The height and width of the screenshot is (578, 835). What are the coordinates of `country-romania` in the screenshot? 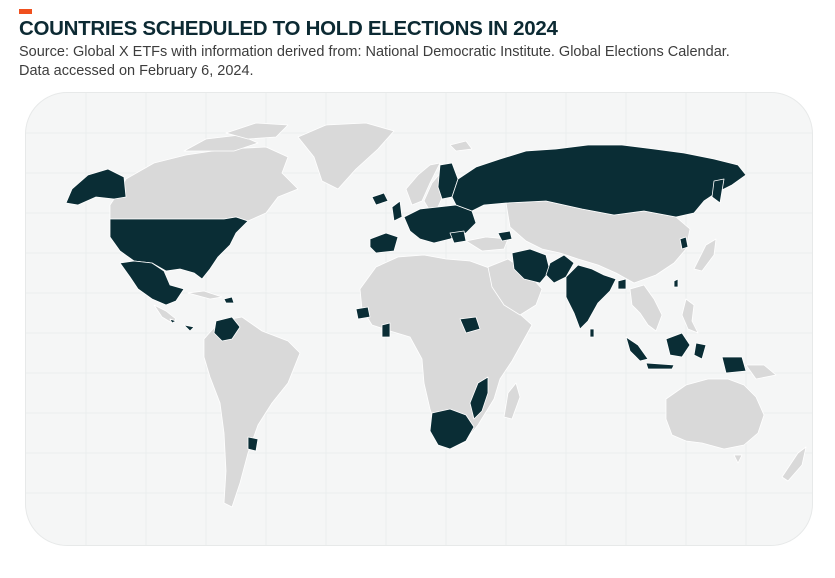 It's located at (458, 237).